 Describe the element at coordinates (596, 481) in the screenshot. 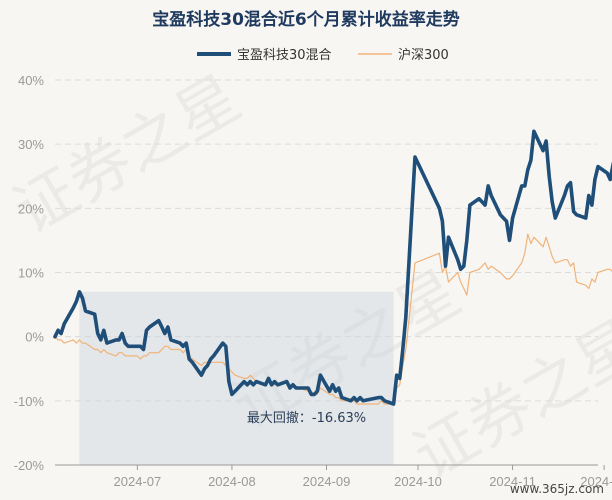

I see `x-tick-label: 2024-12` at that location.